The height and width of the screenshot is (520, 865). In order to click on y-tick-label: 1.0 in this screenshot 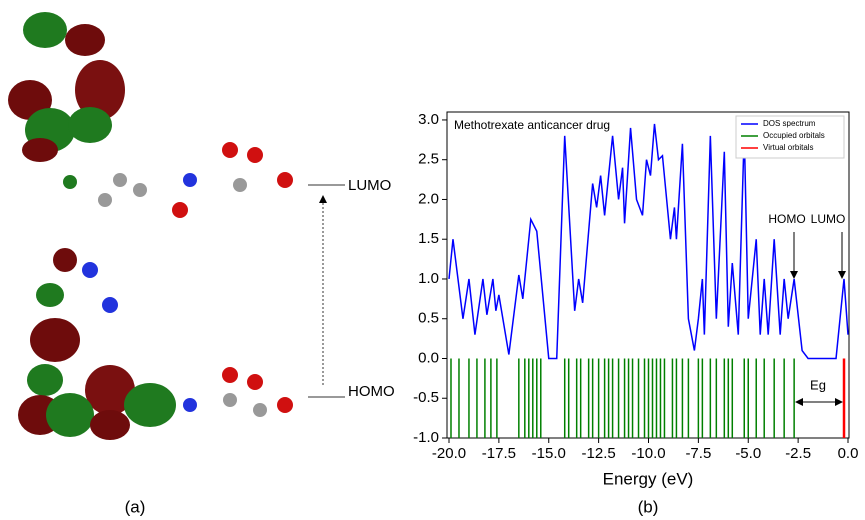, I will do `click(428, 278)`.